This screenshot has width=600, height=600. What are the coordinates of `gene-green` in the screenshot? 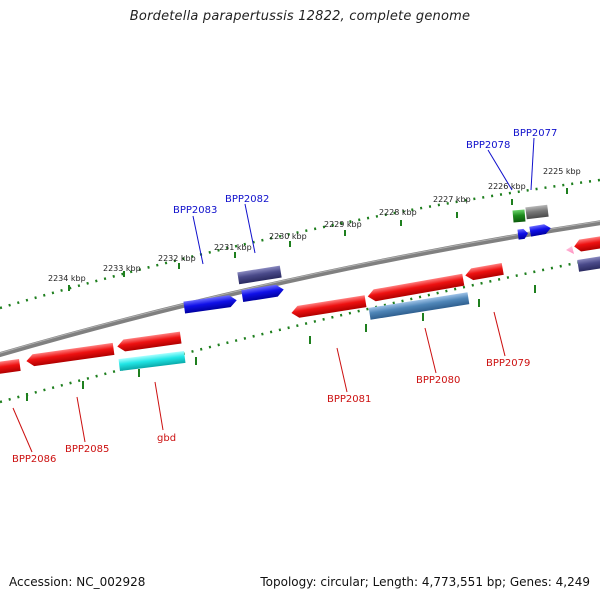 It's located at (519, 216).